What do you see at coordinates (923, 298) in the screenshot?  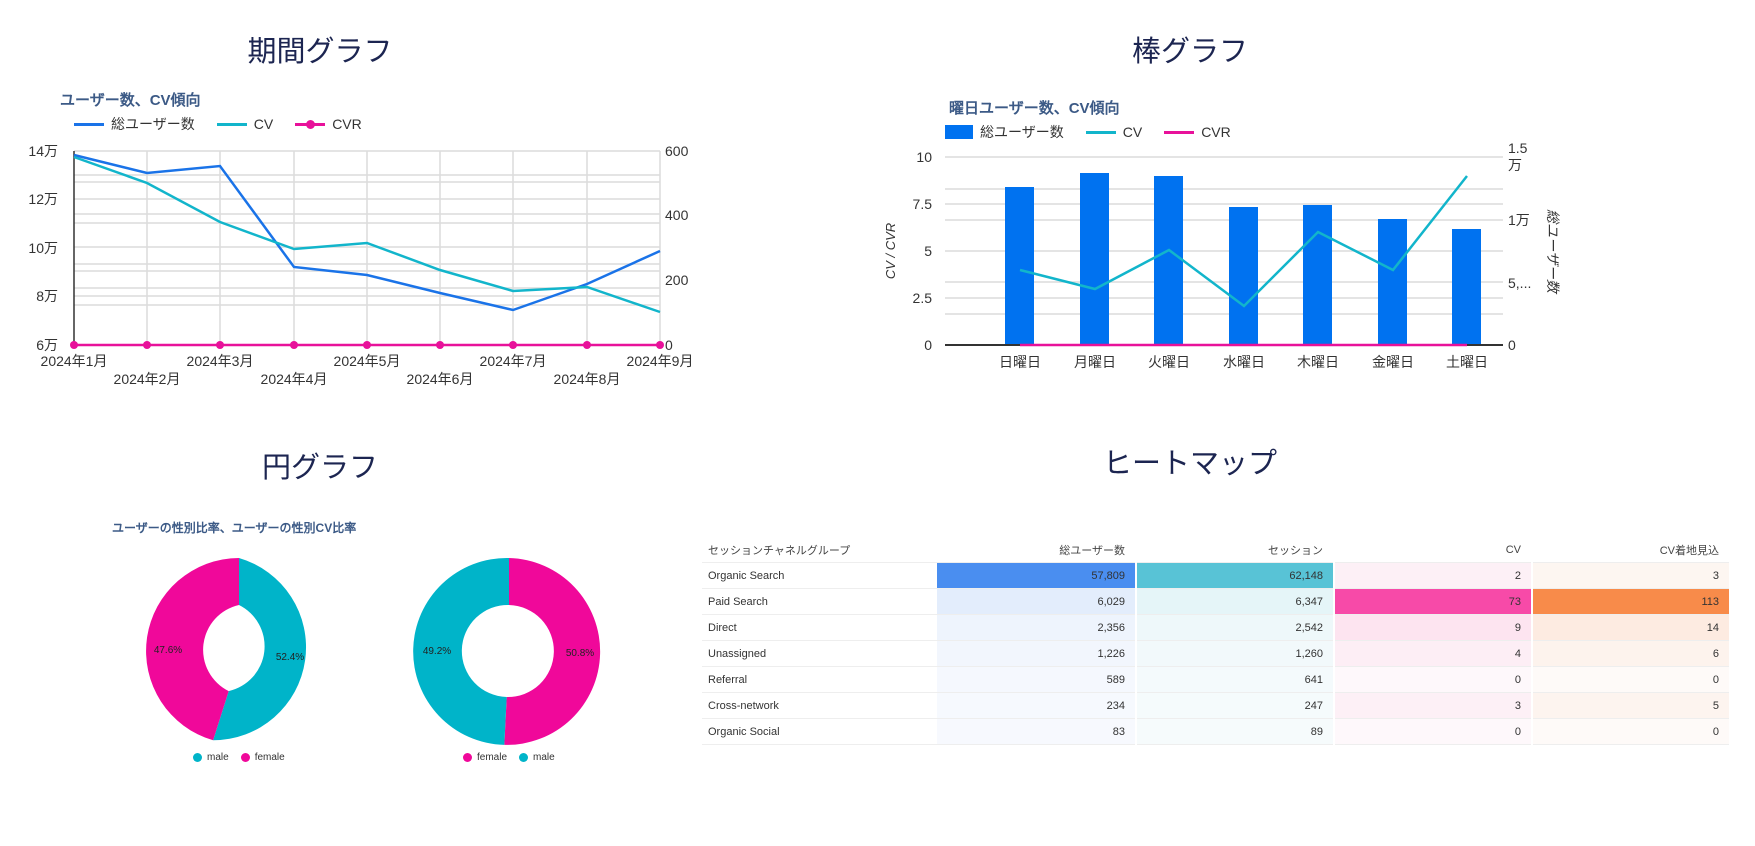 I see `y-tick-left: 2.5` at bounding box center [923, 298].